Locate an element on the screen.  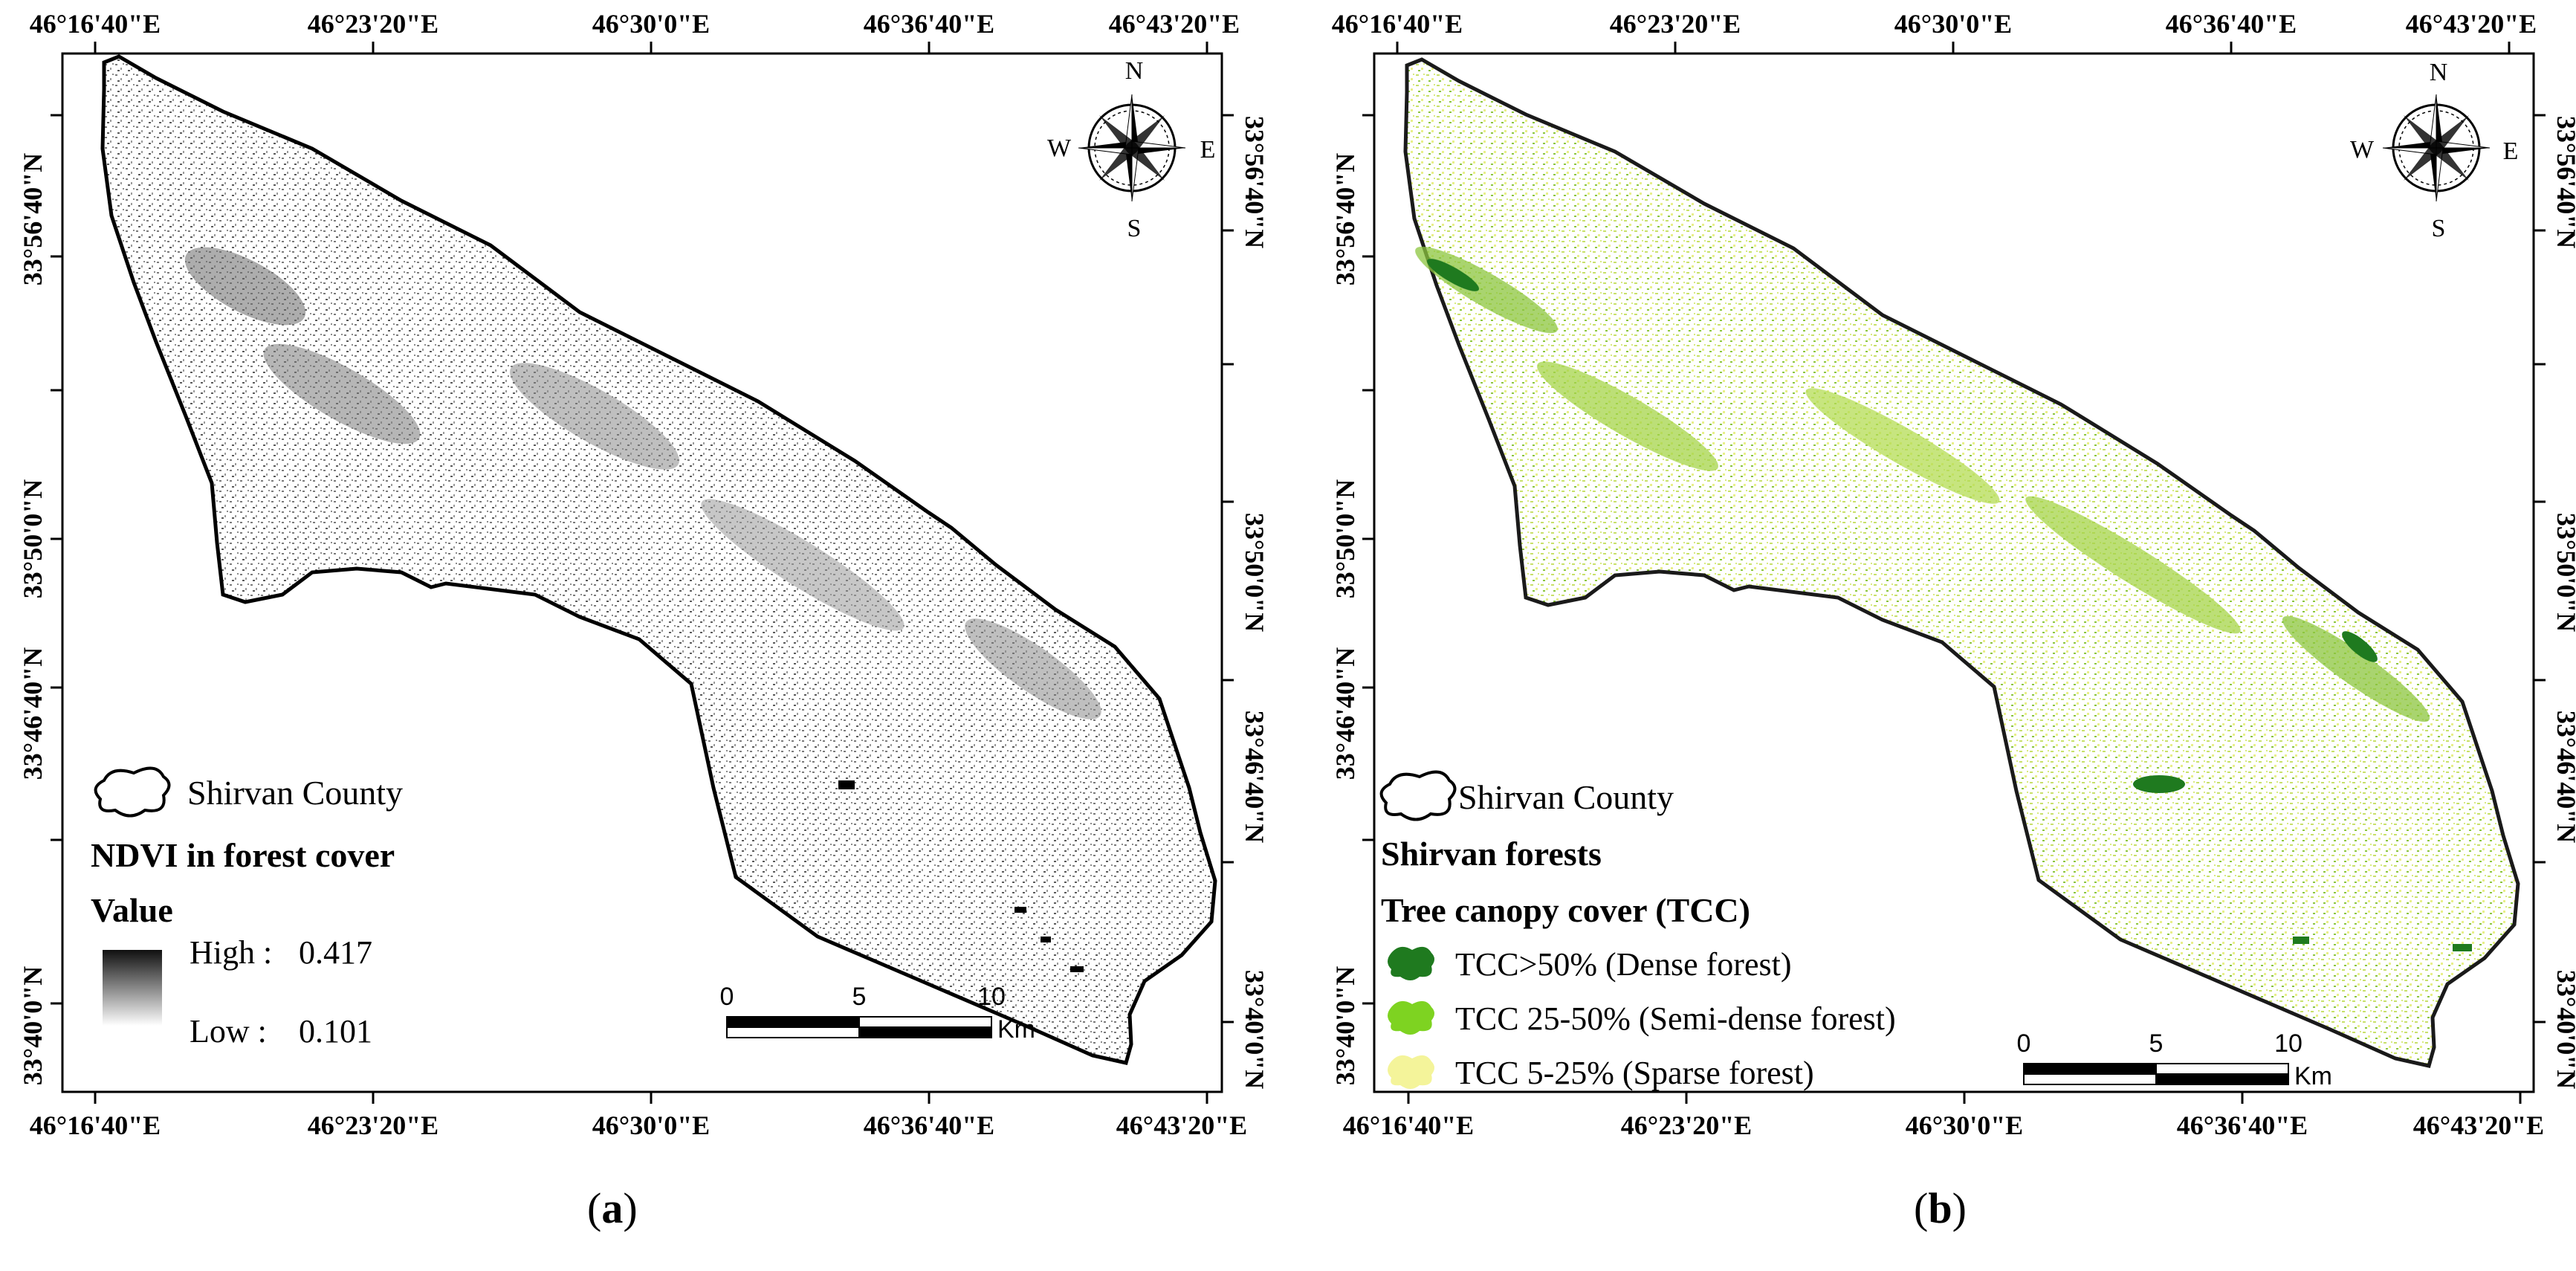
legend-heading: Shirvan forests is located at coordinates (1491, 854).